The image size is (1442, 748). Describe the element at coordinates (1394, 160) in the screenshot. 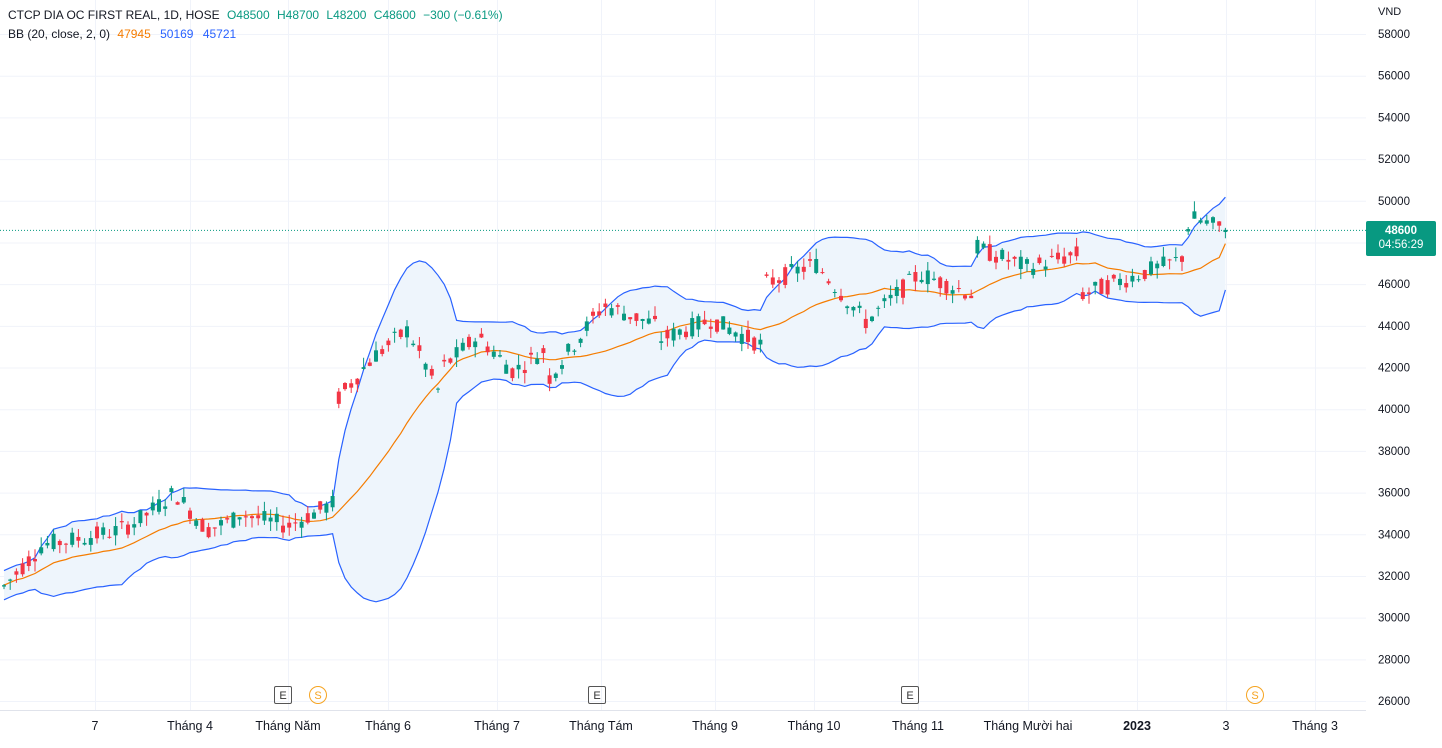

I see `price-tick-label: 52000` at that location.